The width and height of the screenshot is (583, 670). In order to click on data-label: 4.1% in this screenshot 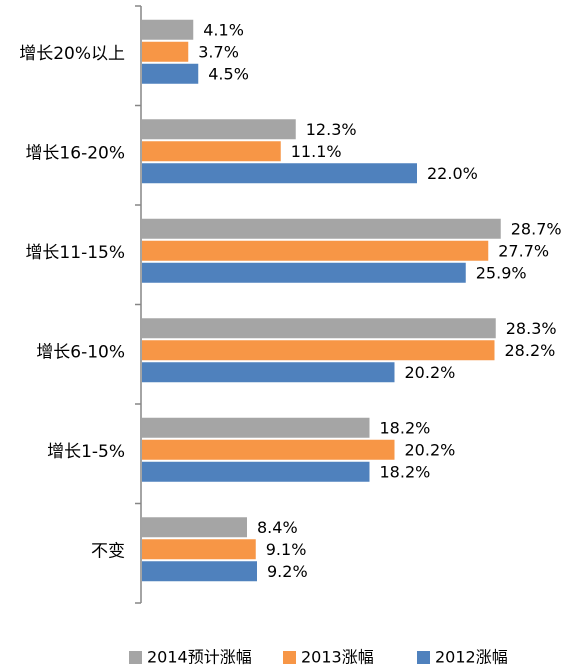, I will do `click(223, 29)`.